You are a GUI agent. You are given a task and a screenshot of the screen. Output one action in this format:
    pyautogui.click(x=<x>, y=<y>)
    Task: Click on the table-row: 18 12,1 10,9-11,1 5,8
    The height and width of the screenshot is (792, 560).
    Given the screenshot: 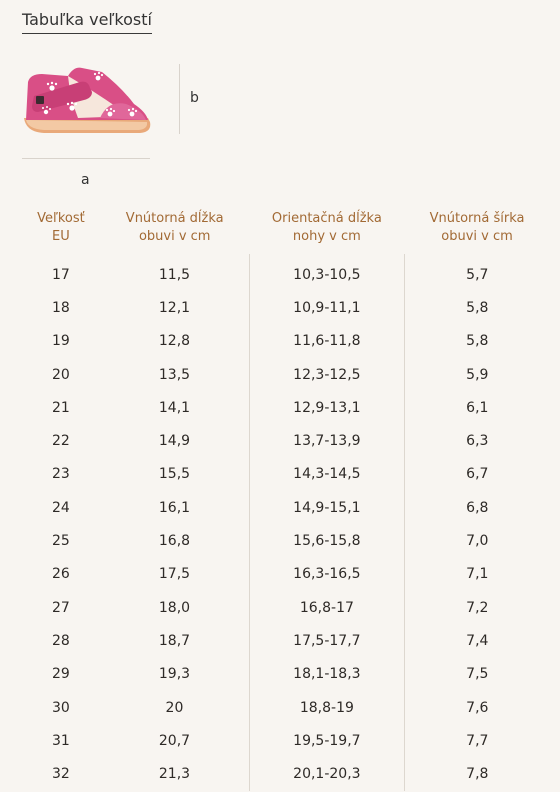 What is the action you would take?
    pyautogui.click(x=286, y=308)
    